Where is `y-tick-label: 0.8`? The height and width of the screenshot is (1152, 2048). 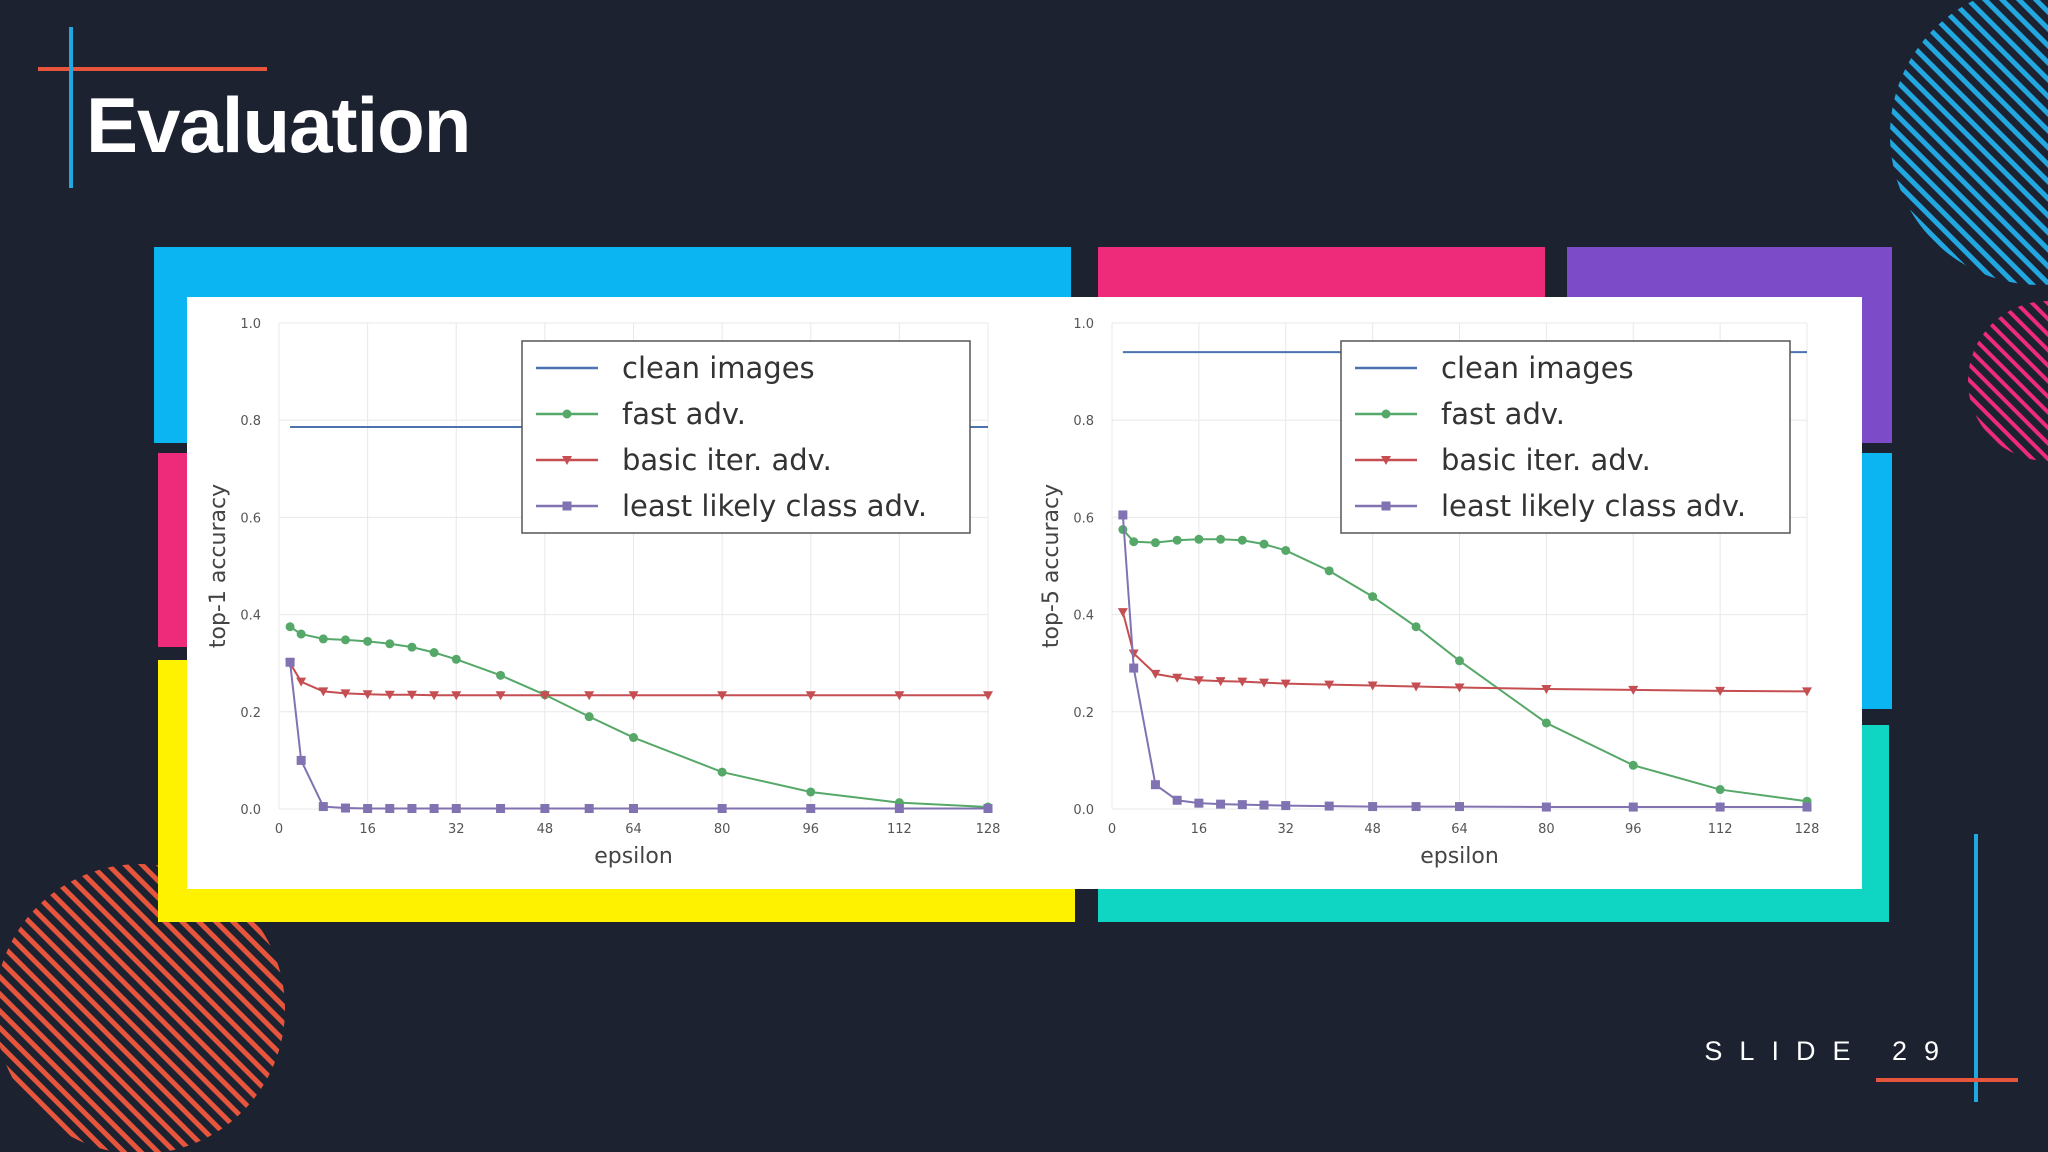 y-tick-label: 0.8 is located at coordinates (250, 421).